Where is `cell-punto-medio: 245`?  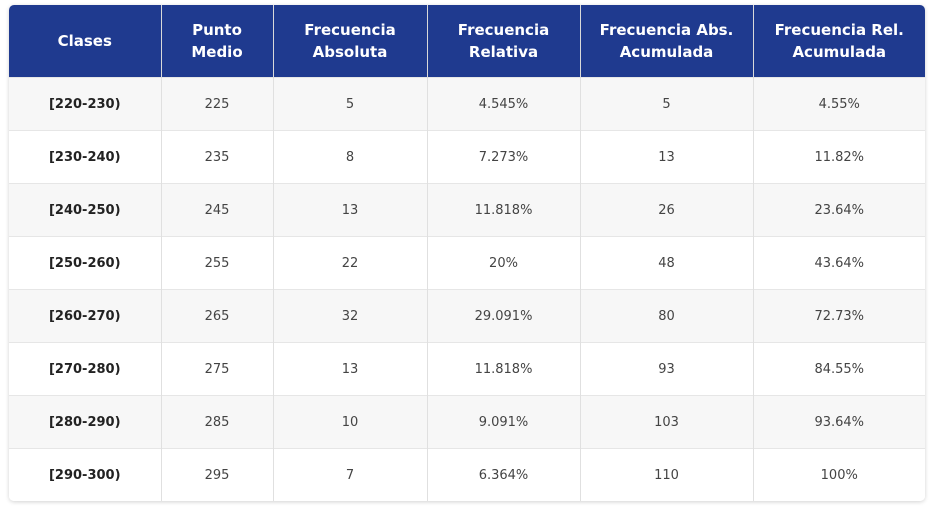 cell-punto-medio: 245 is located at coordinates (217, 210).